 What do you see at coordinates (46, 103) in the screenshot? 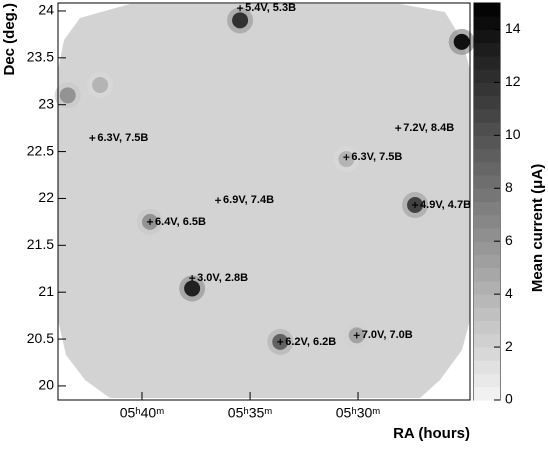
I see `y-tick-label: 23` at bounding box center [46, 103].